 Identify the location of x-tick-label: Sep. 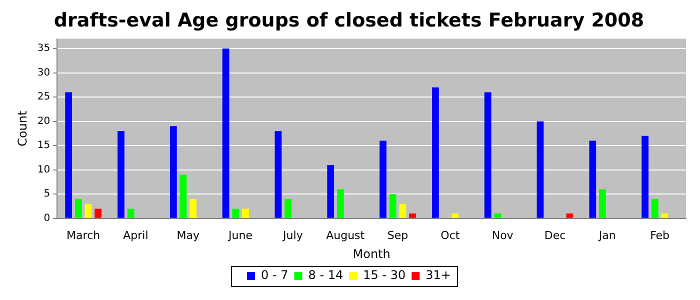
(397, 235).